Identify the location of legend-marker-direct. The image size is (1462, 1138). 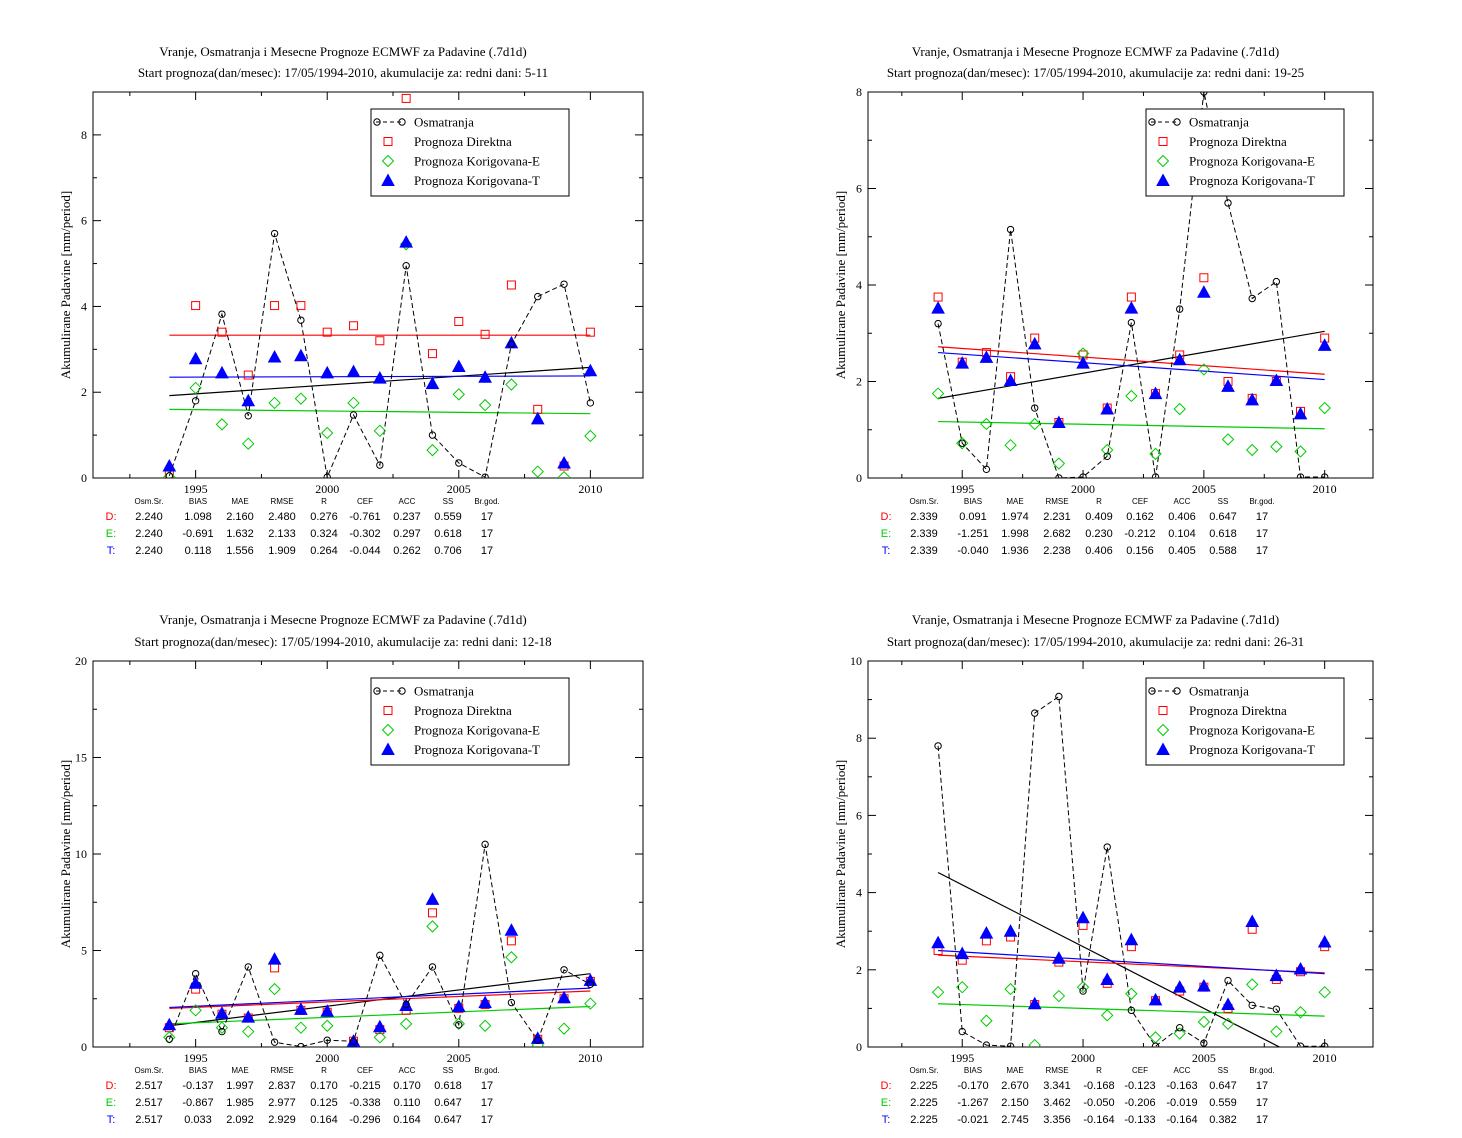
(1163, 141).